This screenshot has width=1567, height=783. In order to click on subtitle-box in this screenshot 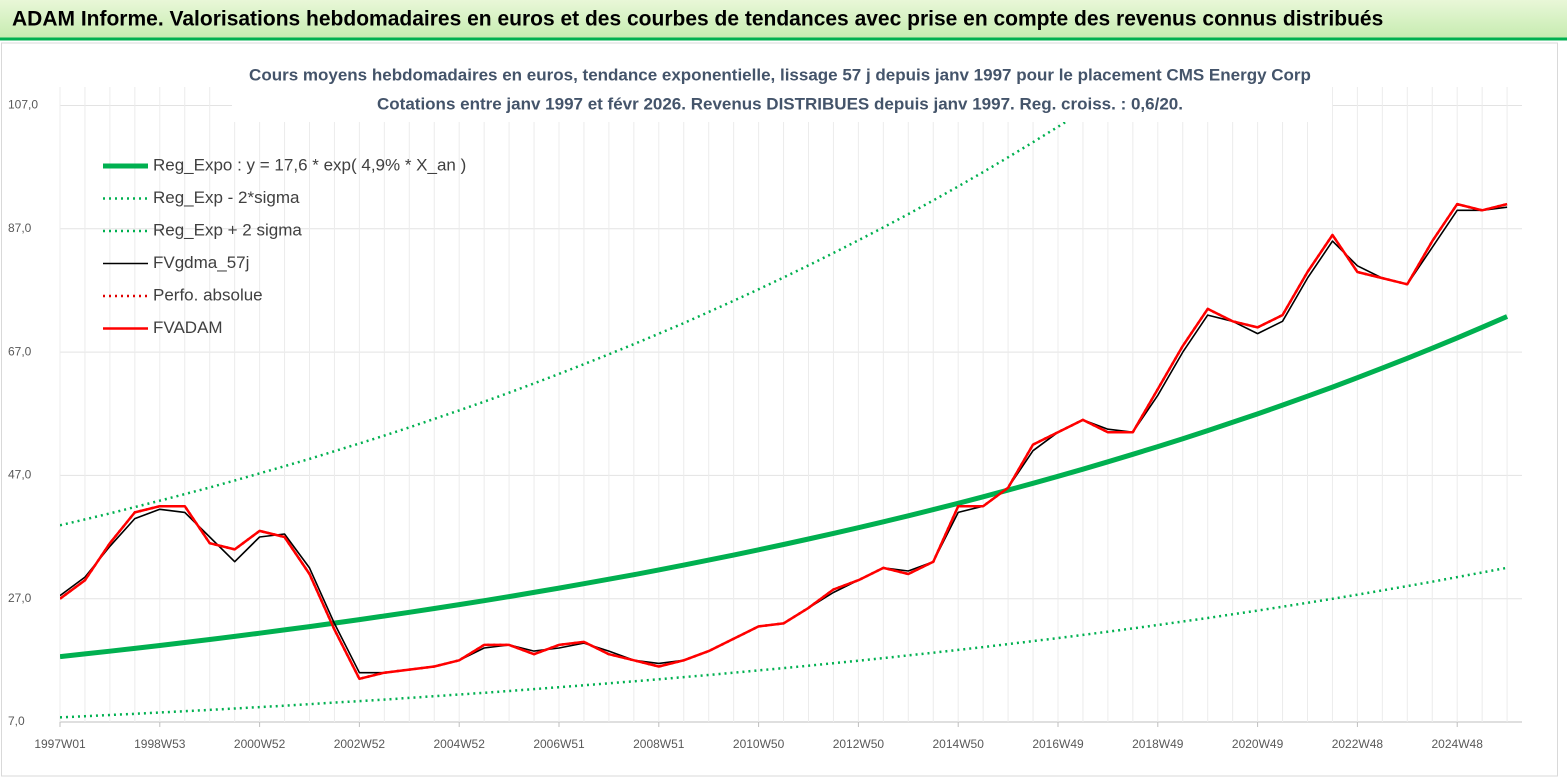, I will do `click(782, 91)`.